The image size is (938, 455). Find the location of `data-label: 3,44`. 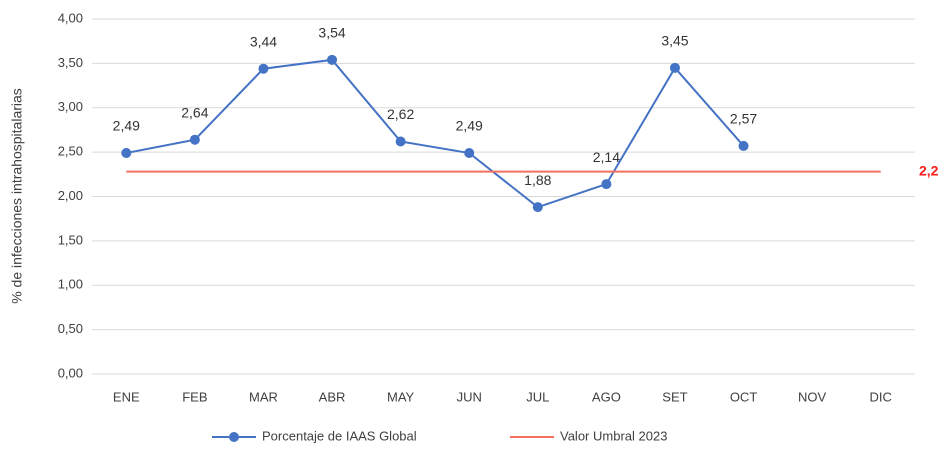

data-label: 3,44 is located at coordinates (263, 41).